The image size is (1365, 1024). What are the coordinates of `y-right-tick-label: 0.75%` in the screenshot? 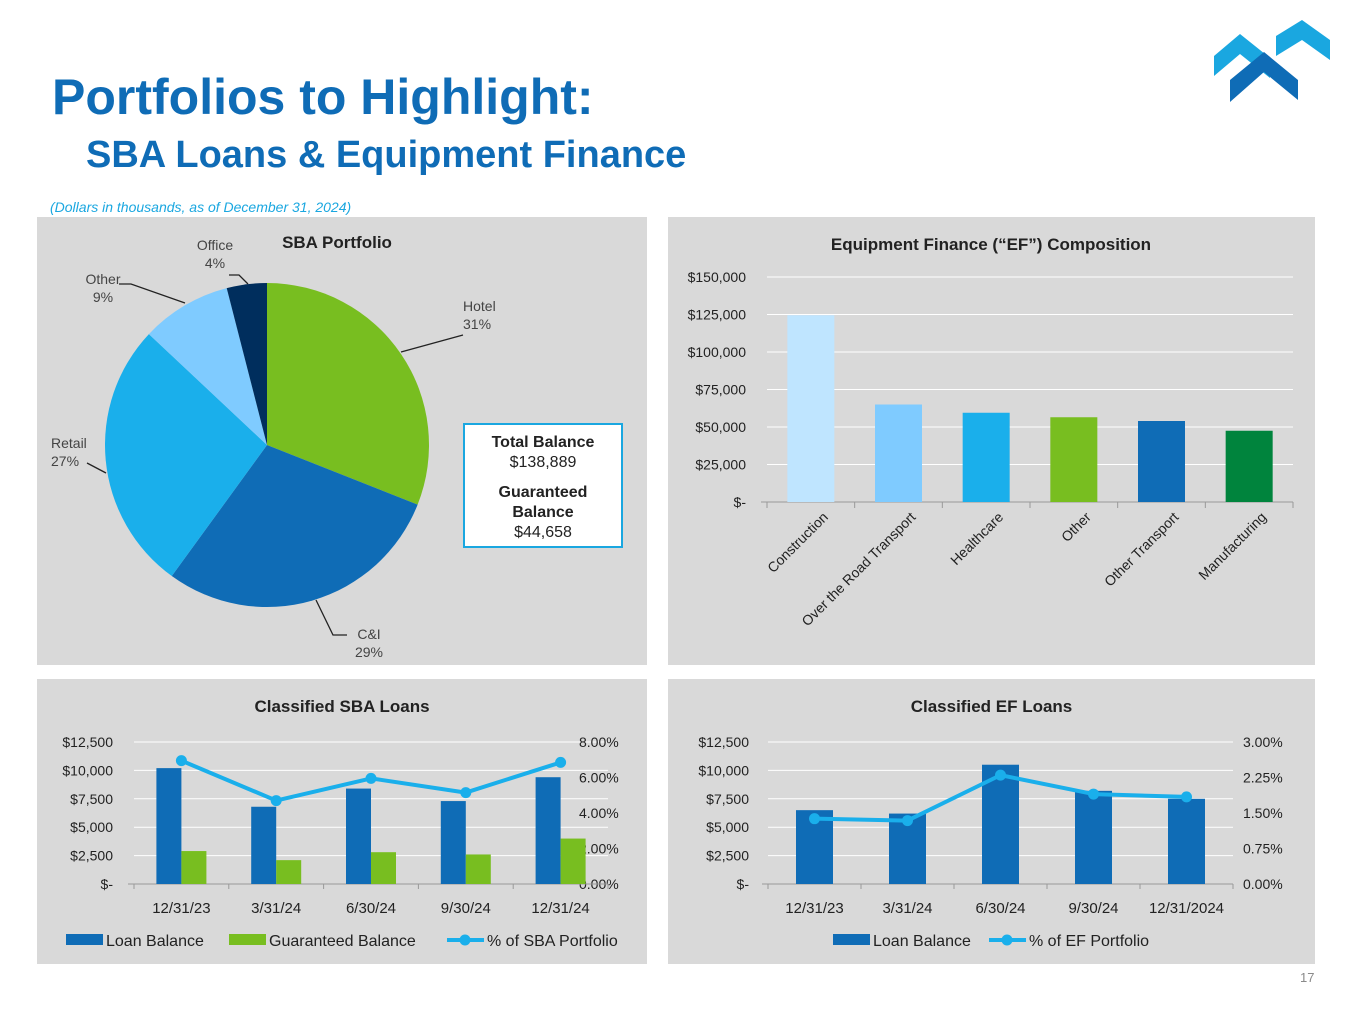 It's located at (1263, 849).